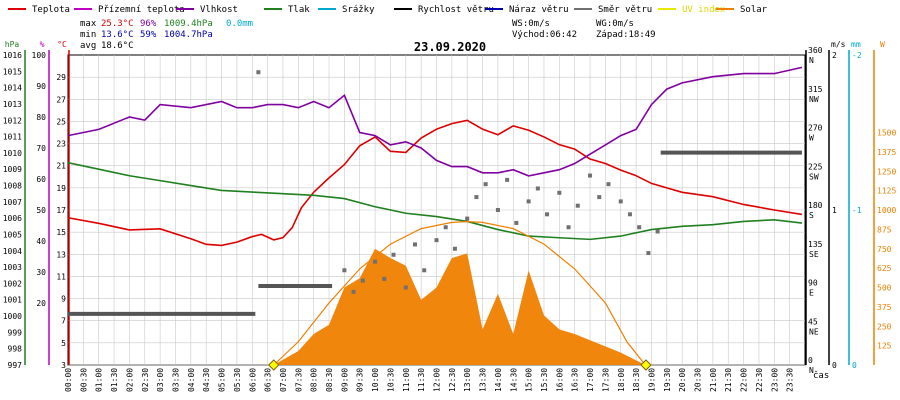 Image resolution: width=900 pixels, height=400 pixels. I want to click on legend-label: Vlhkost, so click(219, 10).